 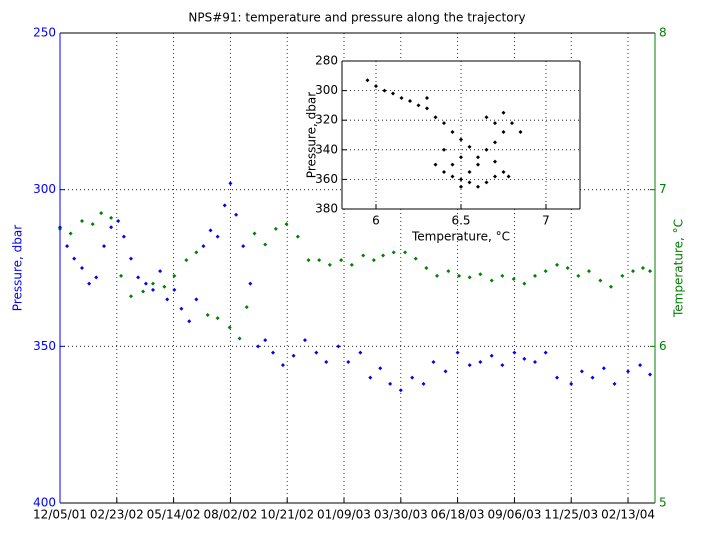 What do you see at coordinates (312, 135) in the screenshot?
I see `y-axis-label: Pressure, dbar` at bounding box center [312, 135].